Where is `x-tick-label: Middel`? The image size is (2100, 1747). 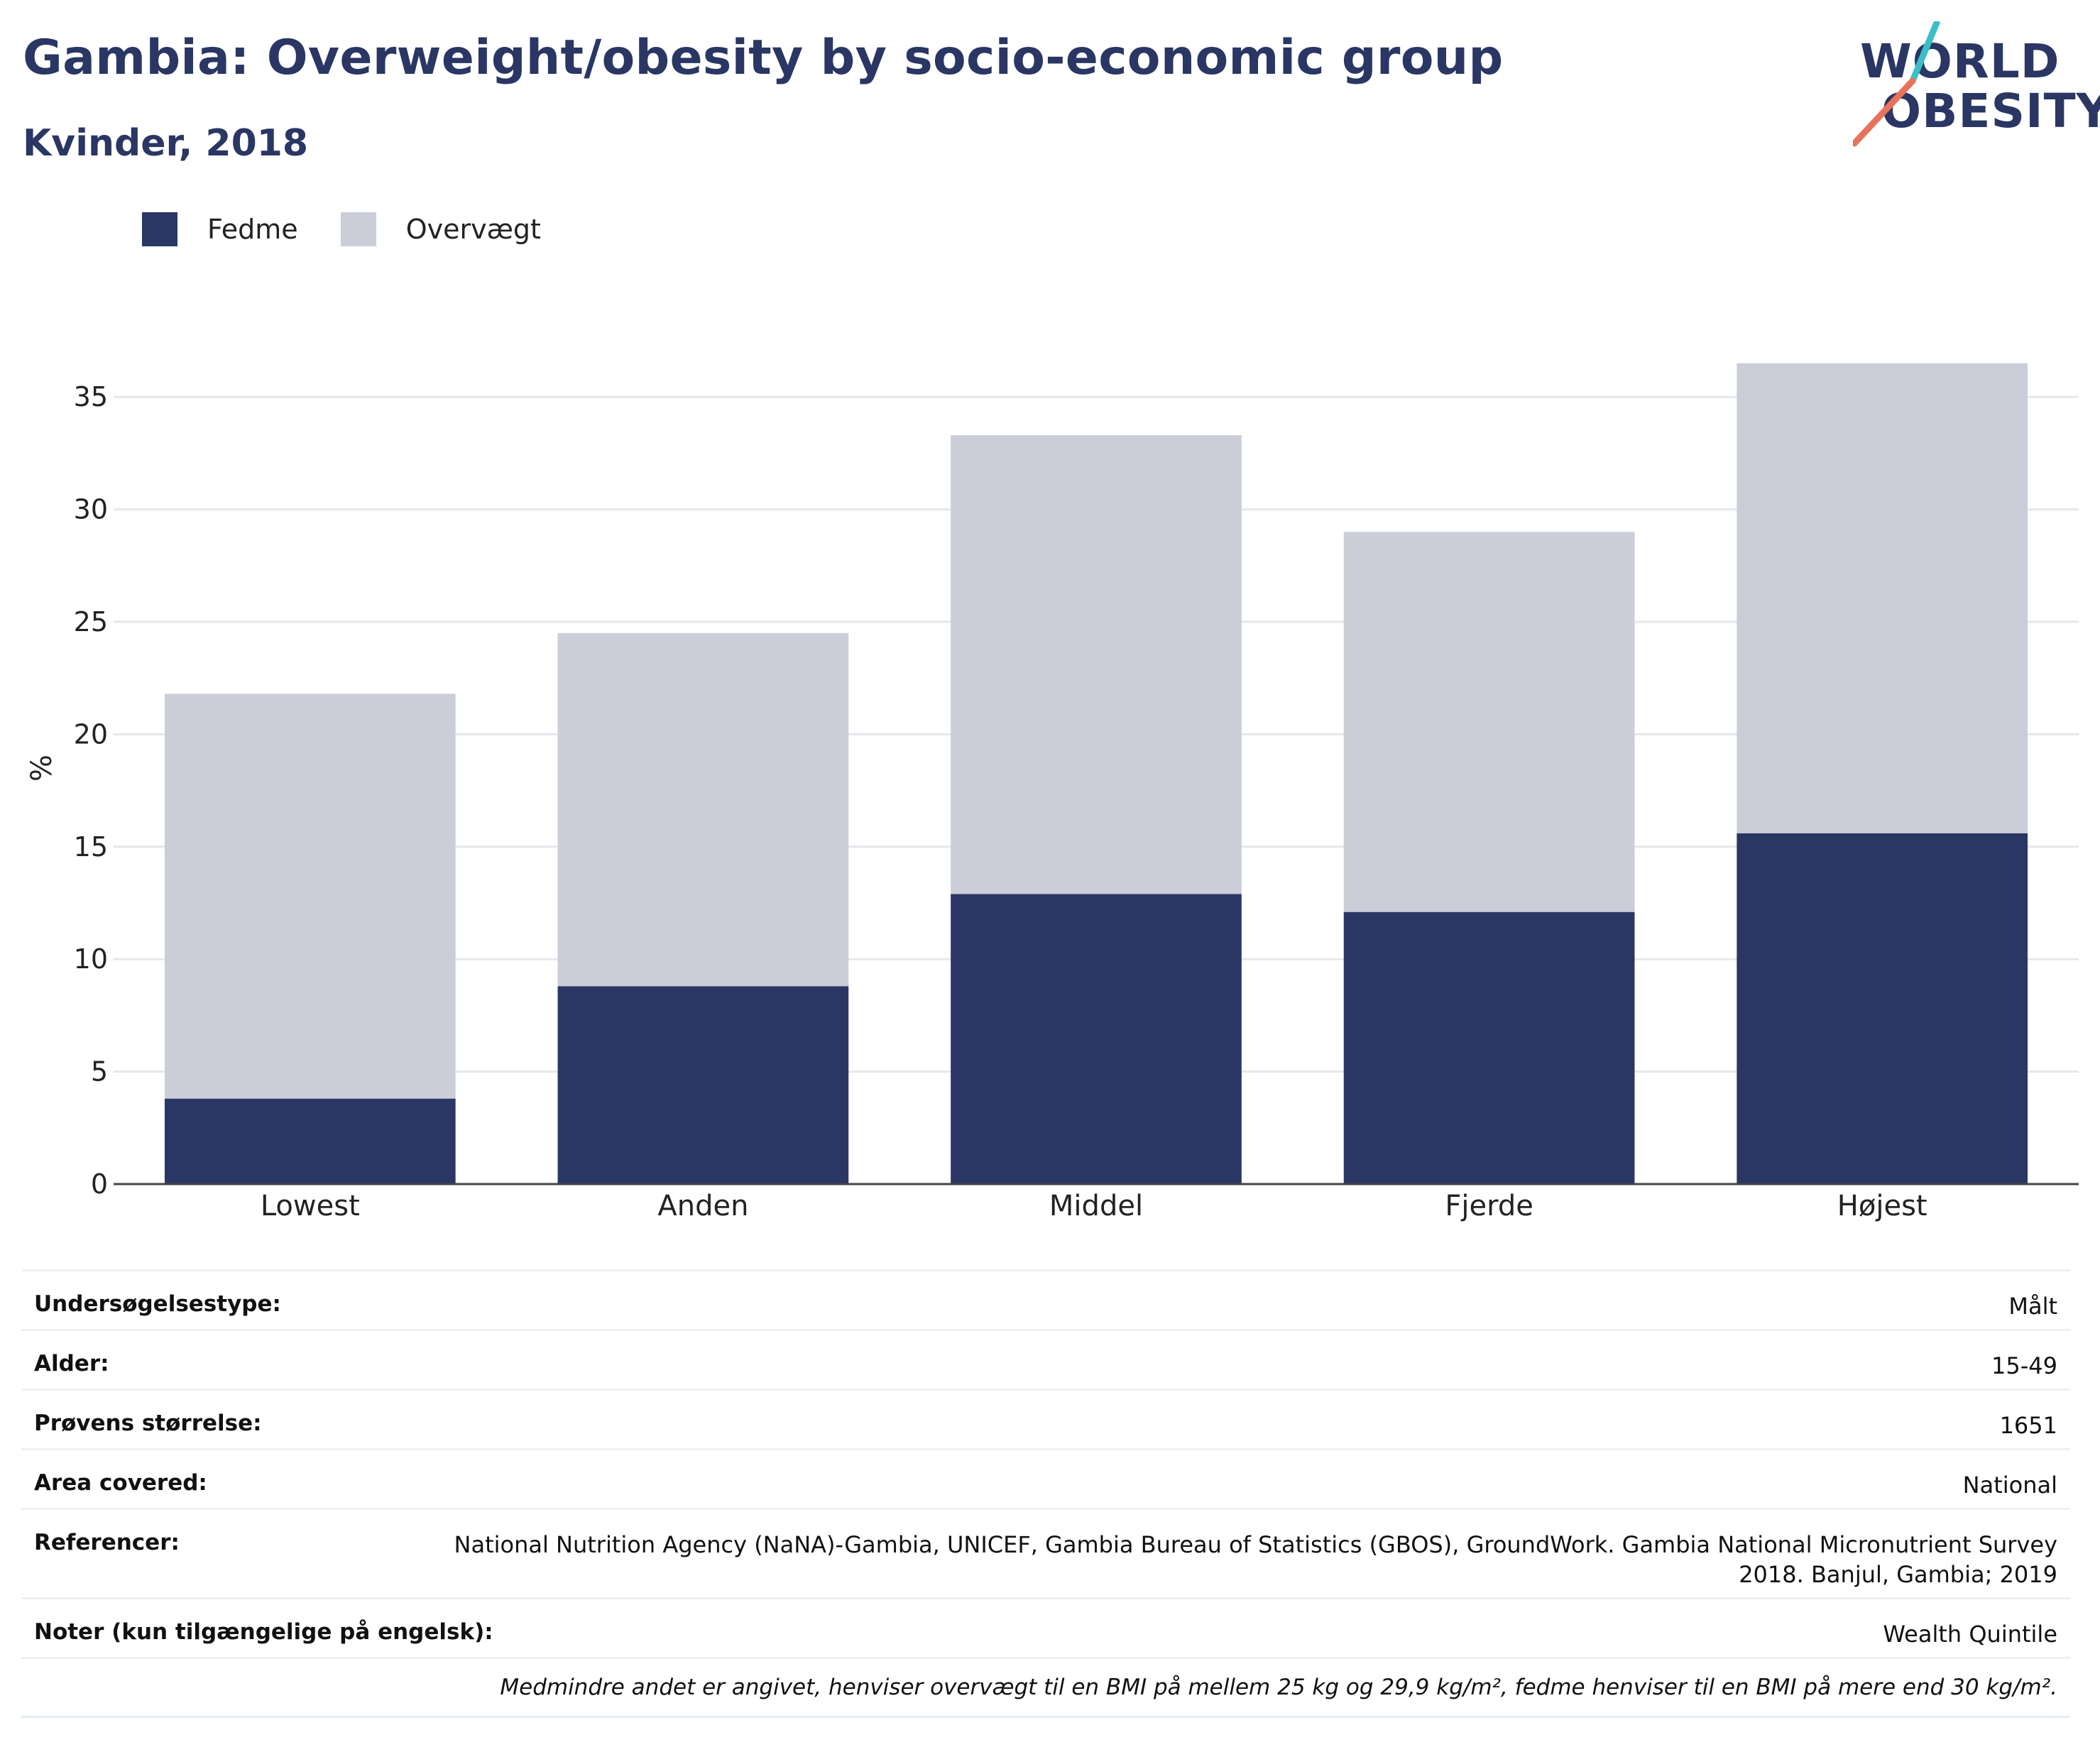 x-tick-label: Middel is located at coordinates (1096, 1206).